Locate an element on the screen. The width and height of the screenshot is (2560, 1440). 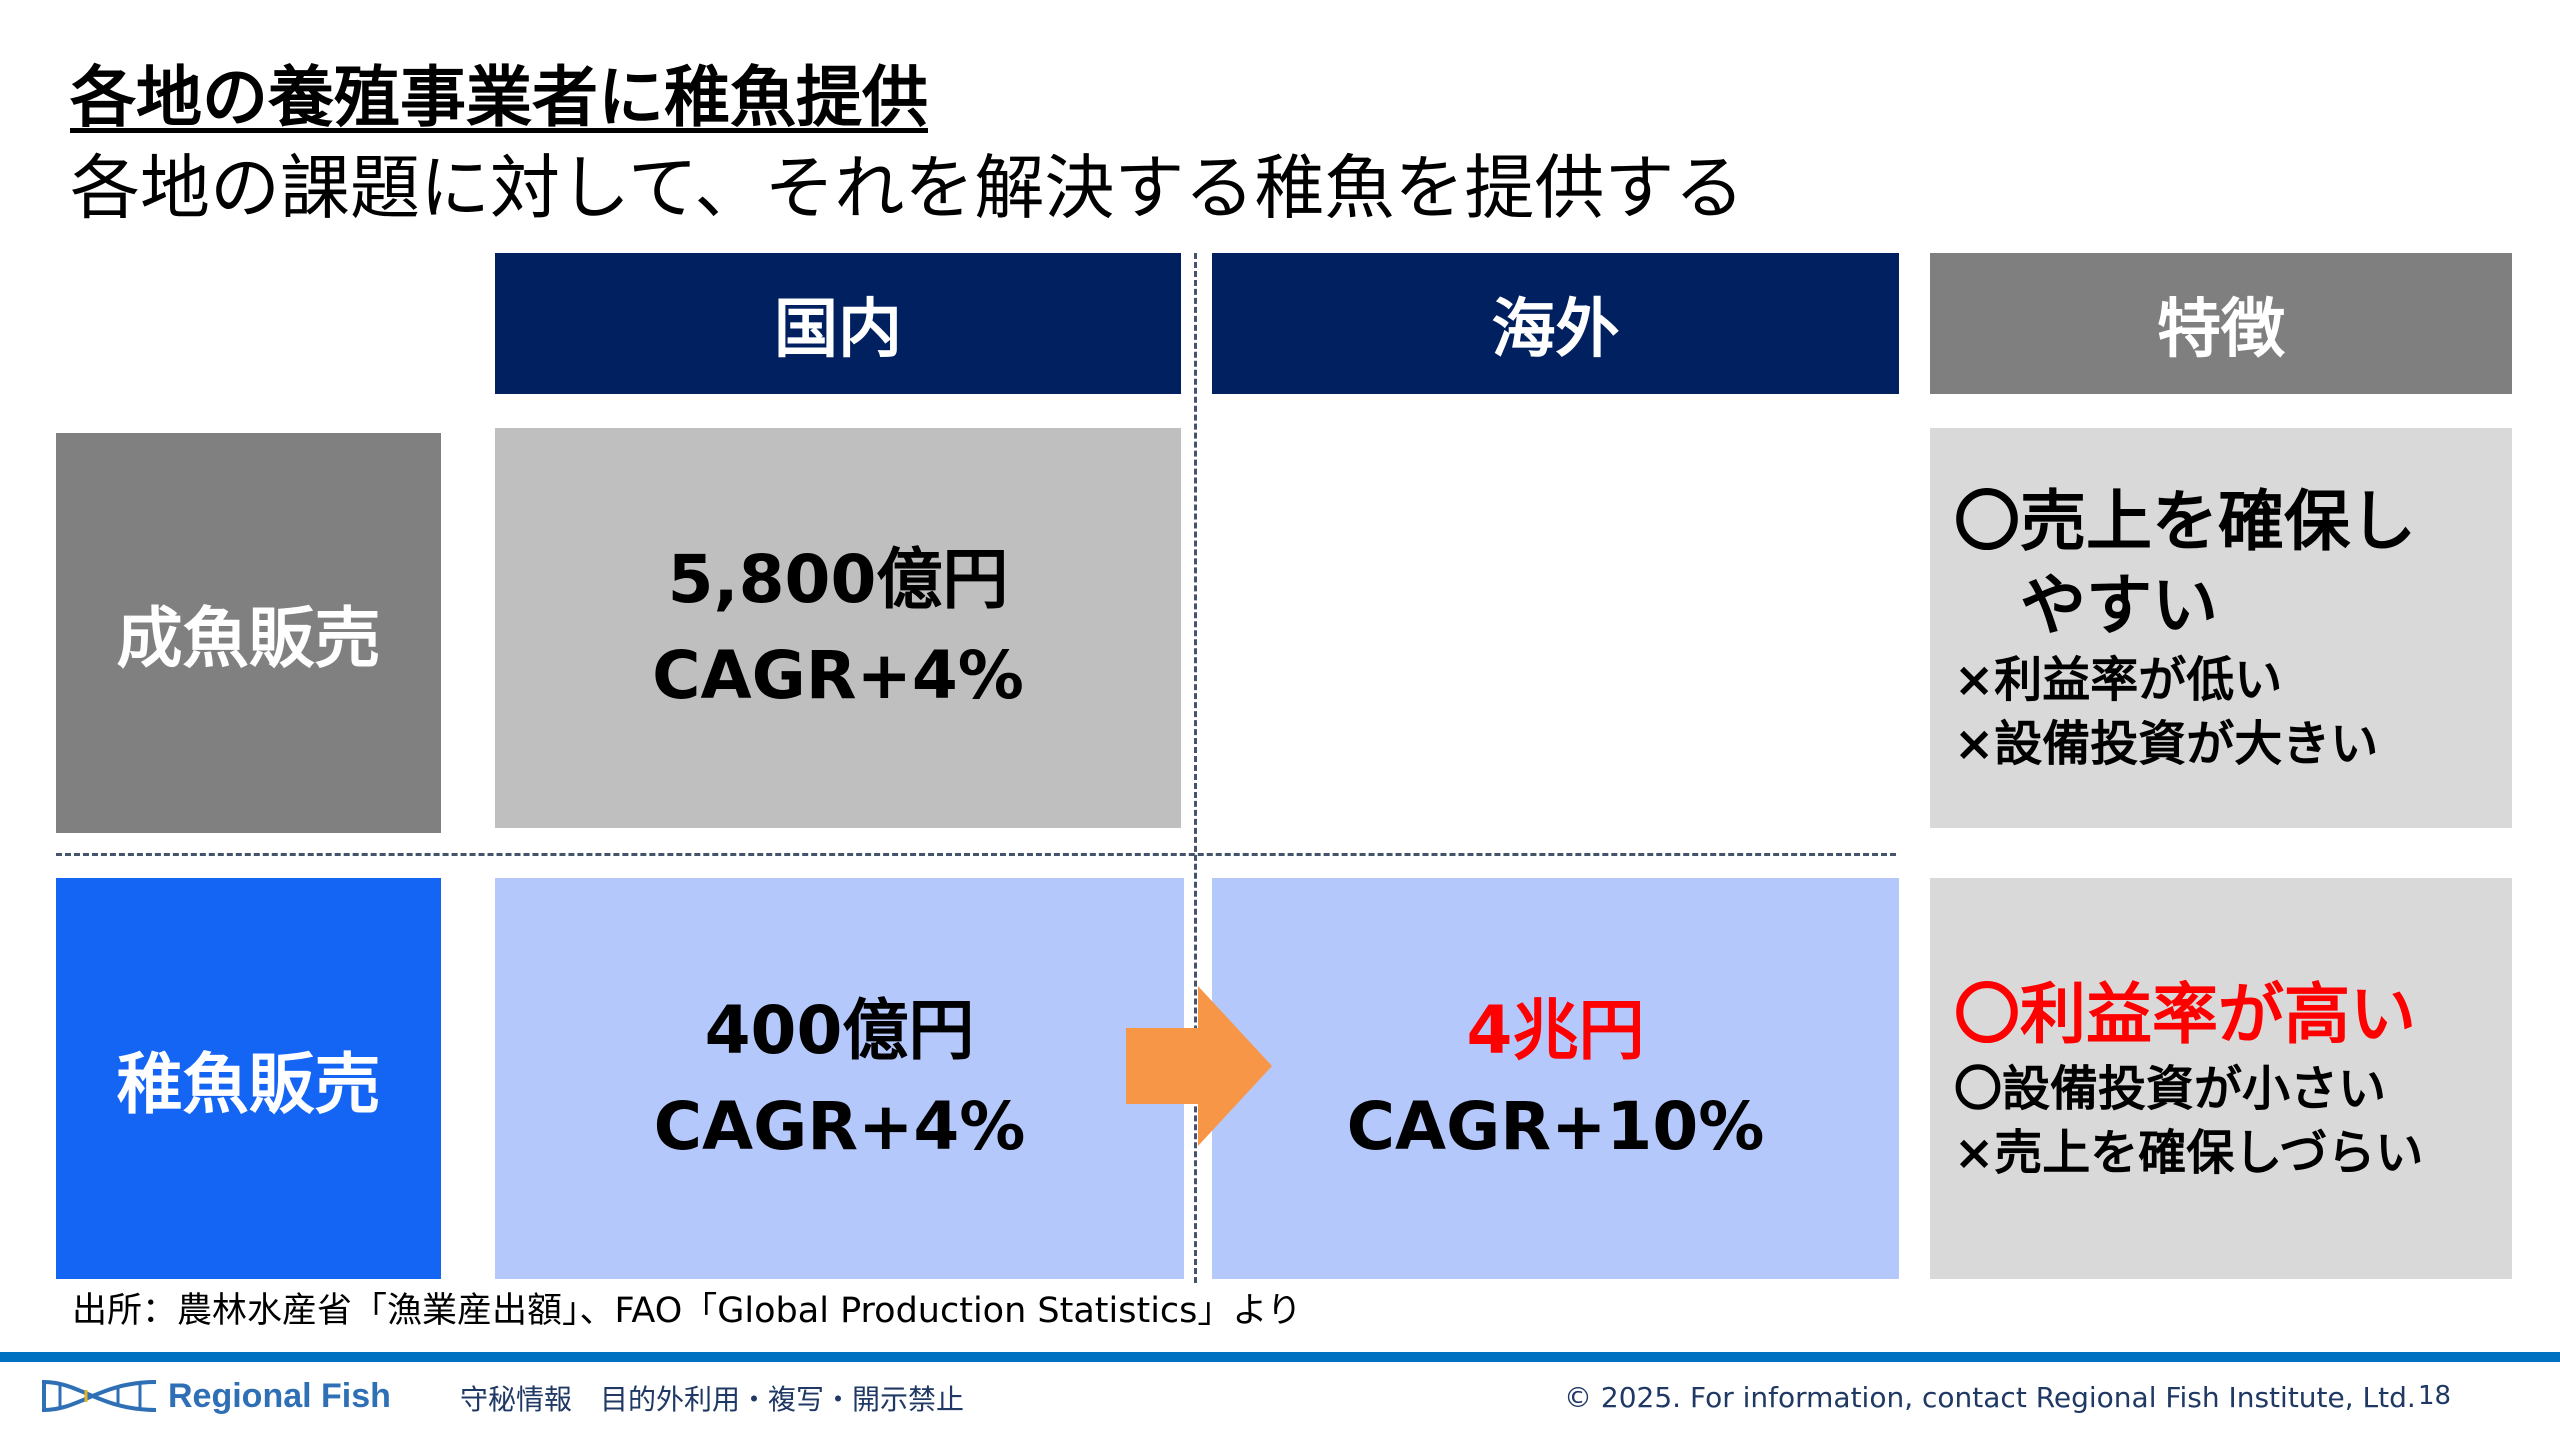
feature-item: やすい is located at coordinates (2086, 605).